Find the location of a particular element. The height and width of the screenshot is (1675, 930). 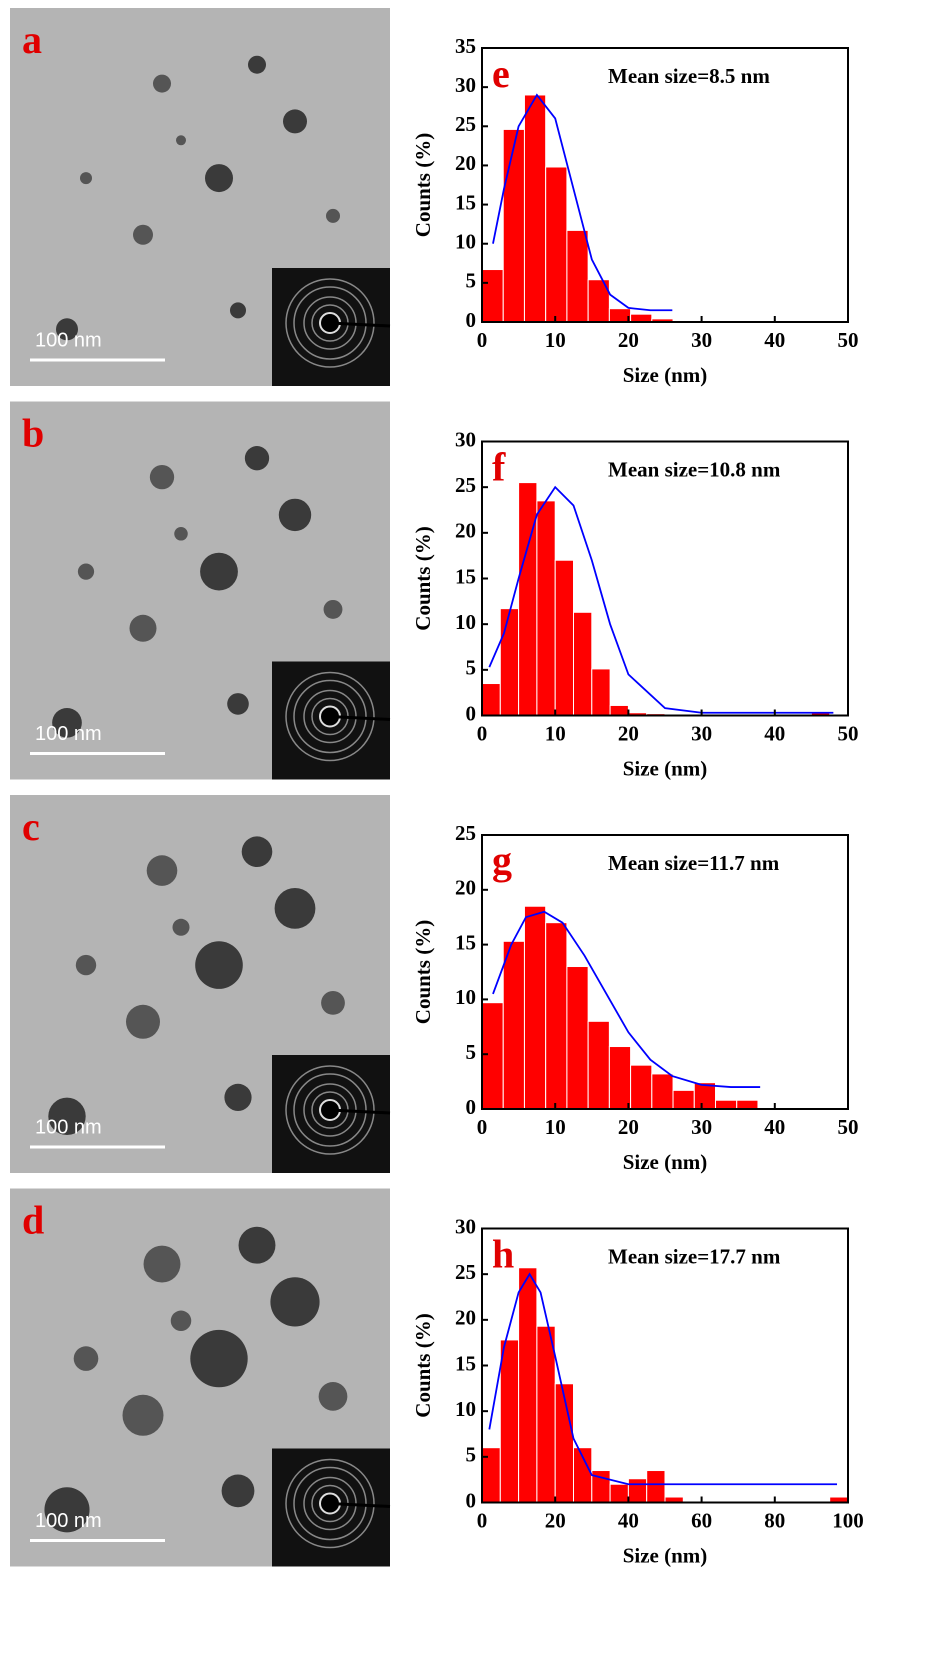

y-tick-label: 35 is located at coordinates (465, 46).